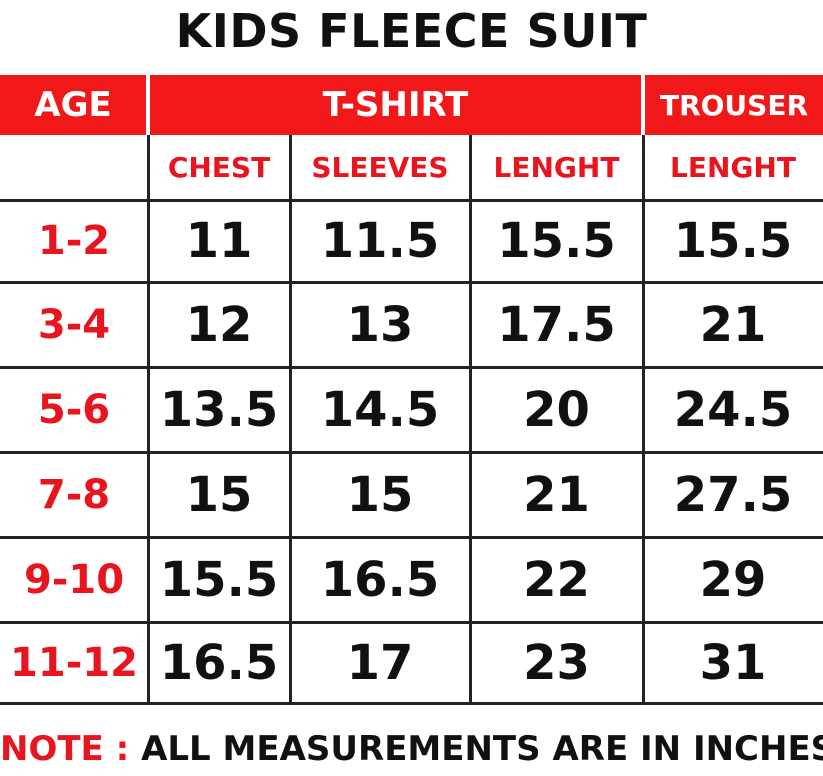 This screenshot has height=776, width=823. Describe the element at coordinates (556, 324) in the screenshot. I see `value-cell: 17.5` at that location.